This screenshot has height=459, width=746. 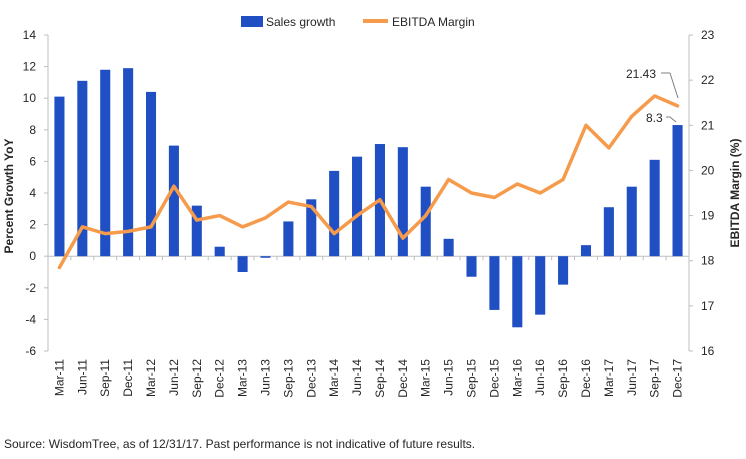 I want to click on x-tick-label: Sep-11, so click(x=105, y=378).